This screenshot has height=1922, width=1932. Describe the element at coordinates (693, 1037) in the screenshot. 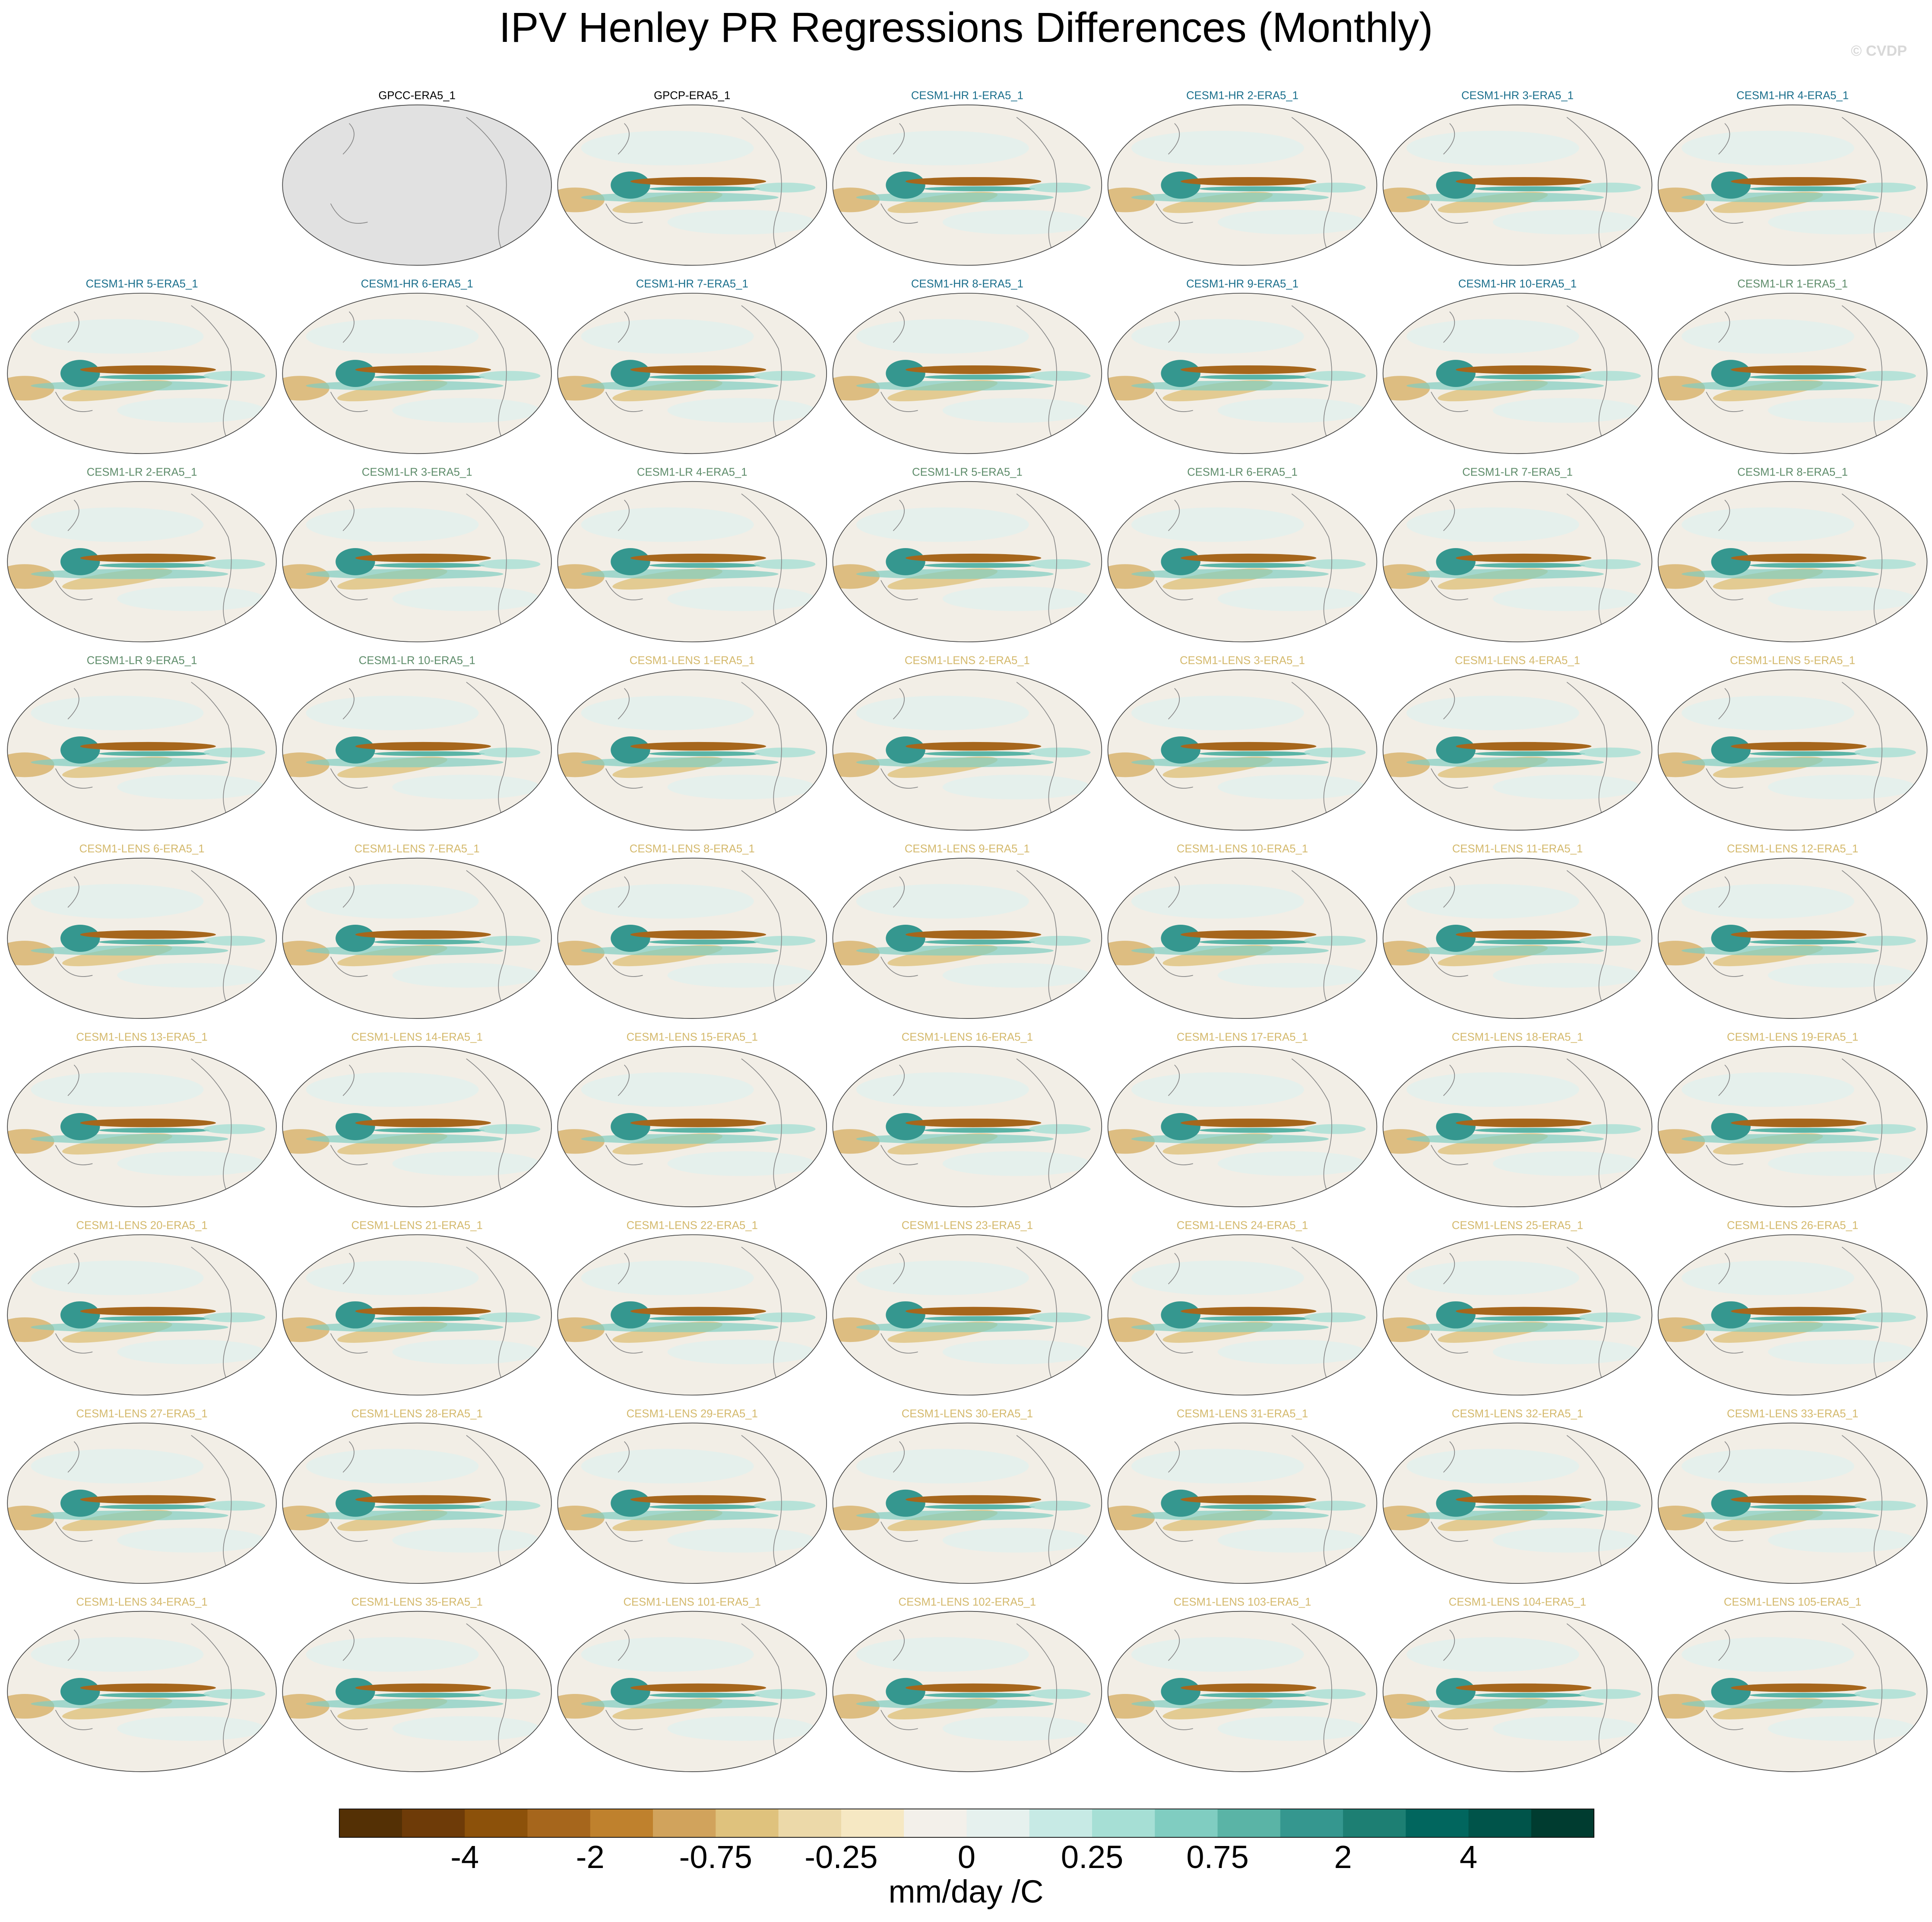

I see `panel-title: CESM1-LENS 15-ERA5_1` at that location.